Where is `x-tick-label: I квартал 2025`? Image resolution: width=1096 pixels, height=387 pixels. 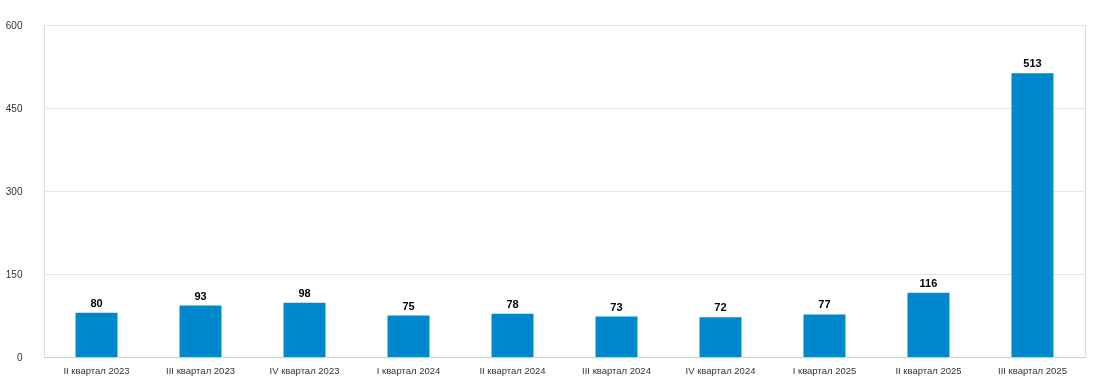
x-tick-label: I квартал 2025 is located at coordinates (824, 370).